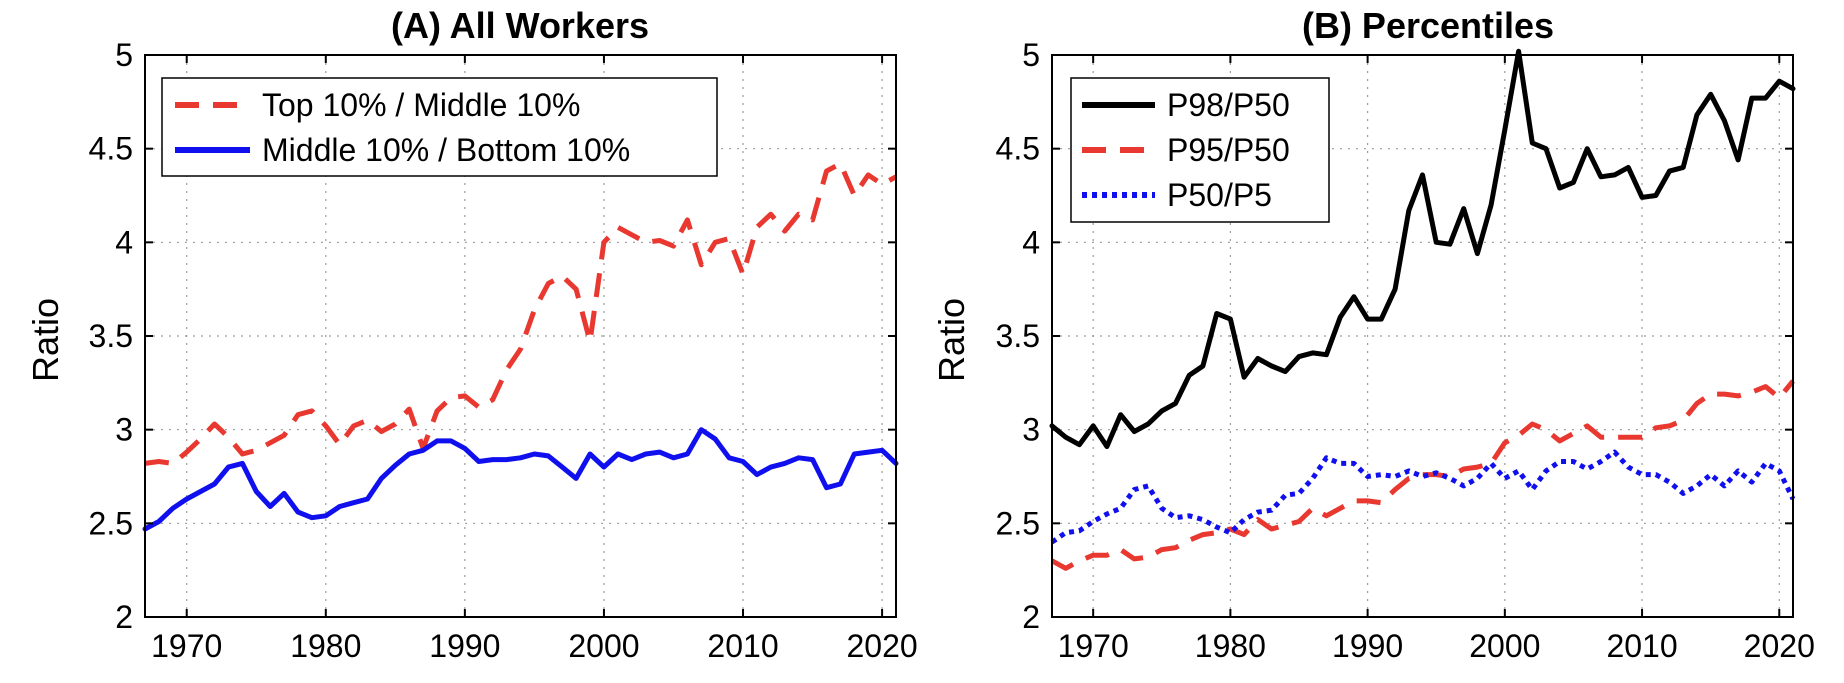 The image size is (1844, 683). Describe the element at coordinates (1228, 105) in the screenshot. I see `legend-label: P98/P50` at that location.